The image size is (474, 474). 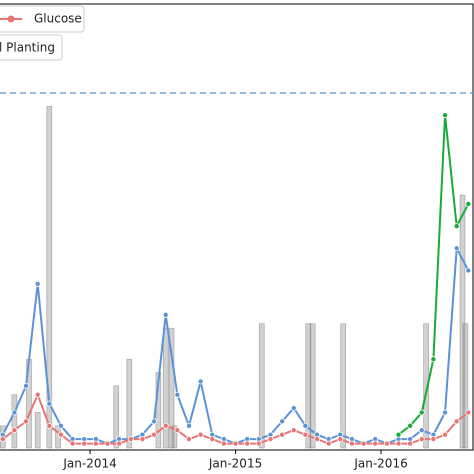 What do you see at coordinates (58, 19) in the screenshot?
I see `legend-label: Glucose` at bounding box center [58, 19].